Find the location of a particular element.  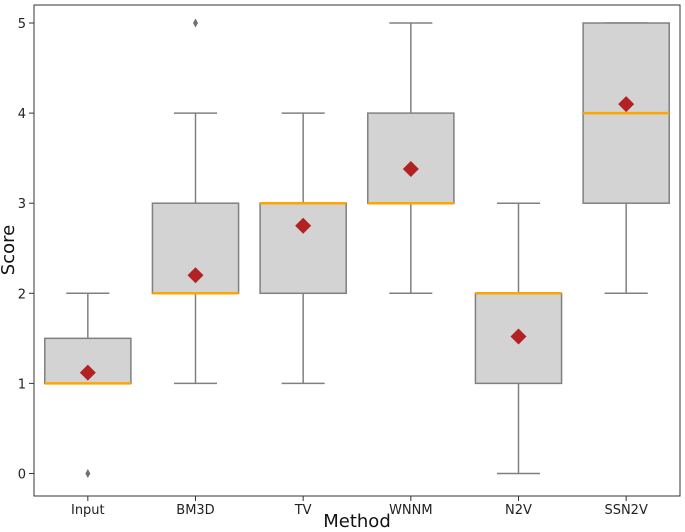

x-tick-label: SSN2V is located at coordinates (625, 510).